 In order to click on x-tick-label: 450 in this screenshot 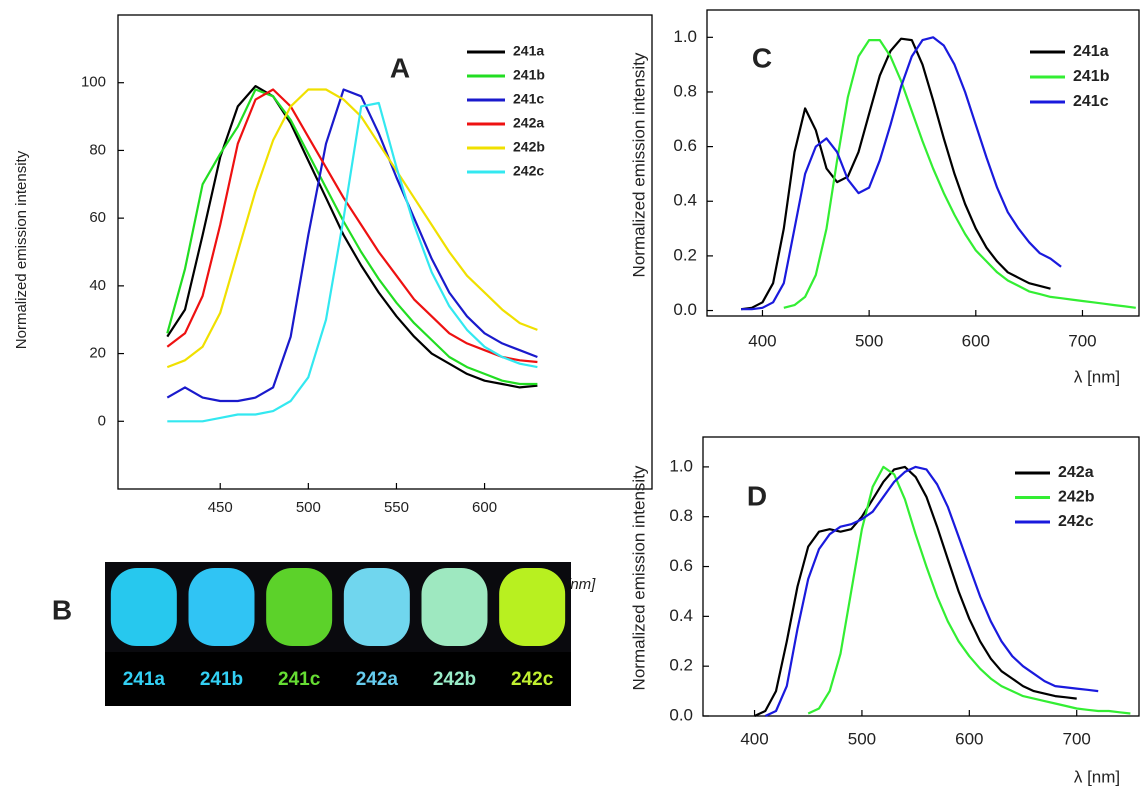, I will do `click(220, 507)`.